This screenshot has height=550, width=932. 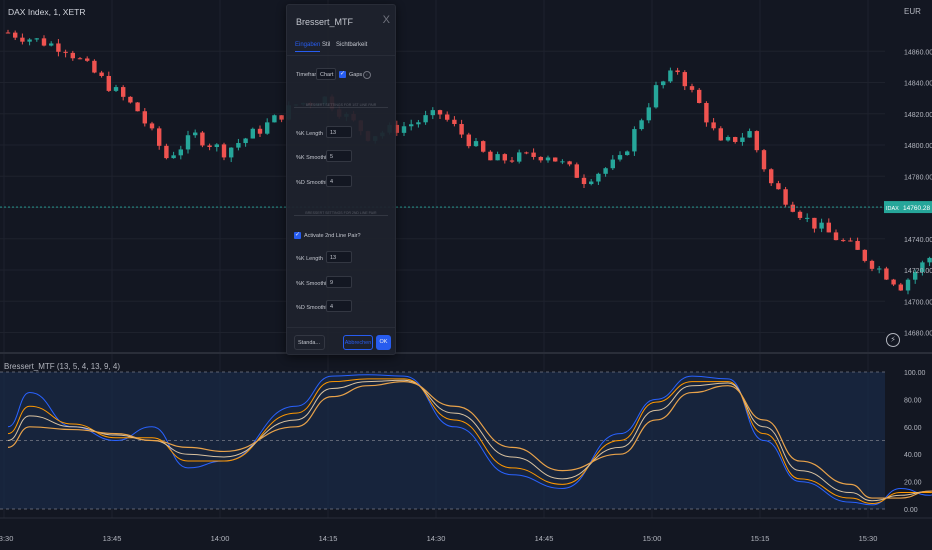 I want to click on price-tick-label: 14700.00, so click(x=918, y=302).